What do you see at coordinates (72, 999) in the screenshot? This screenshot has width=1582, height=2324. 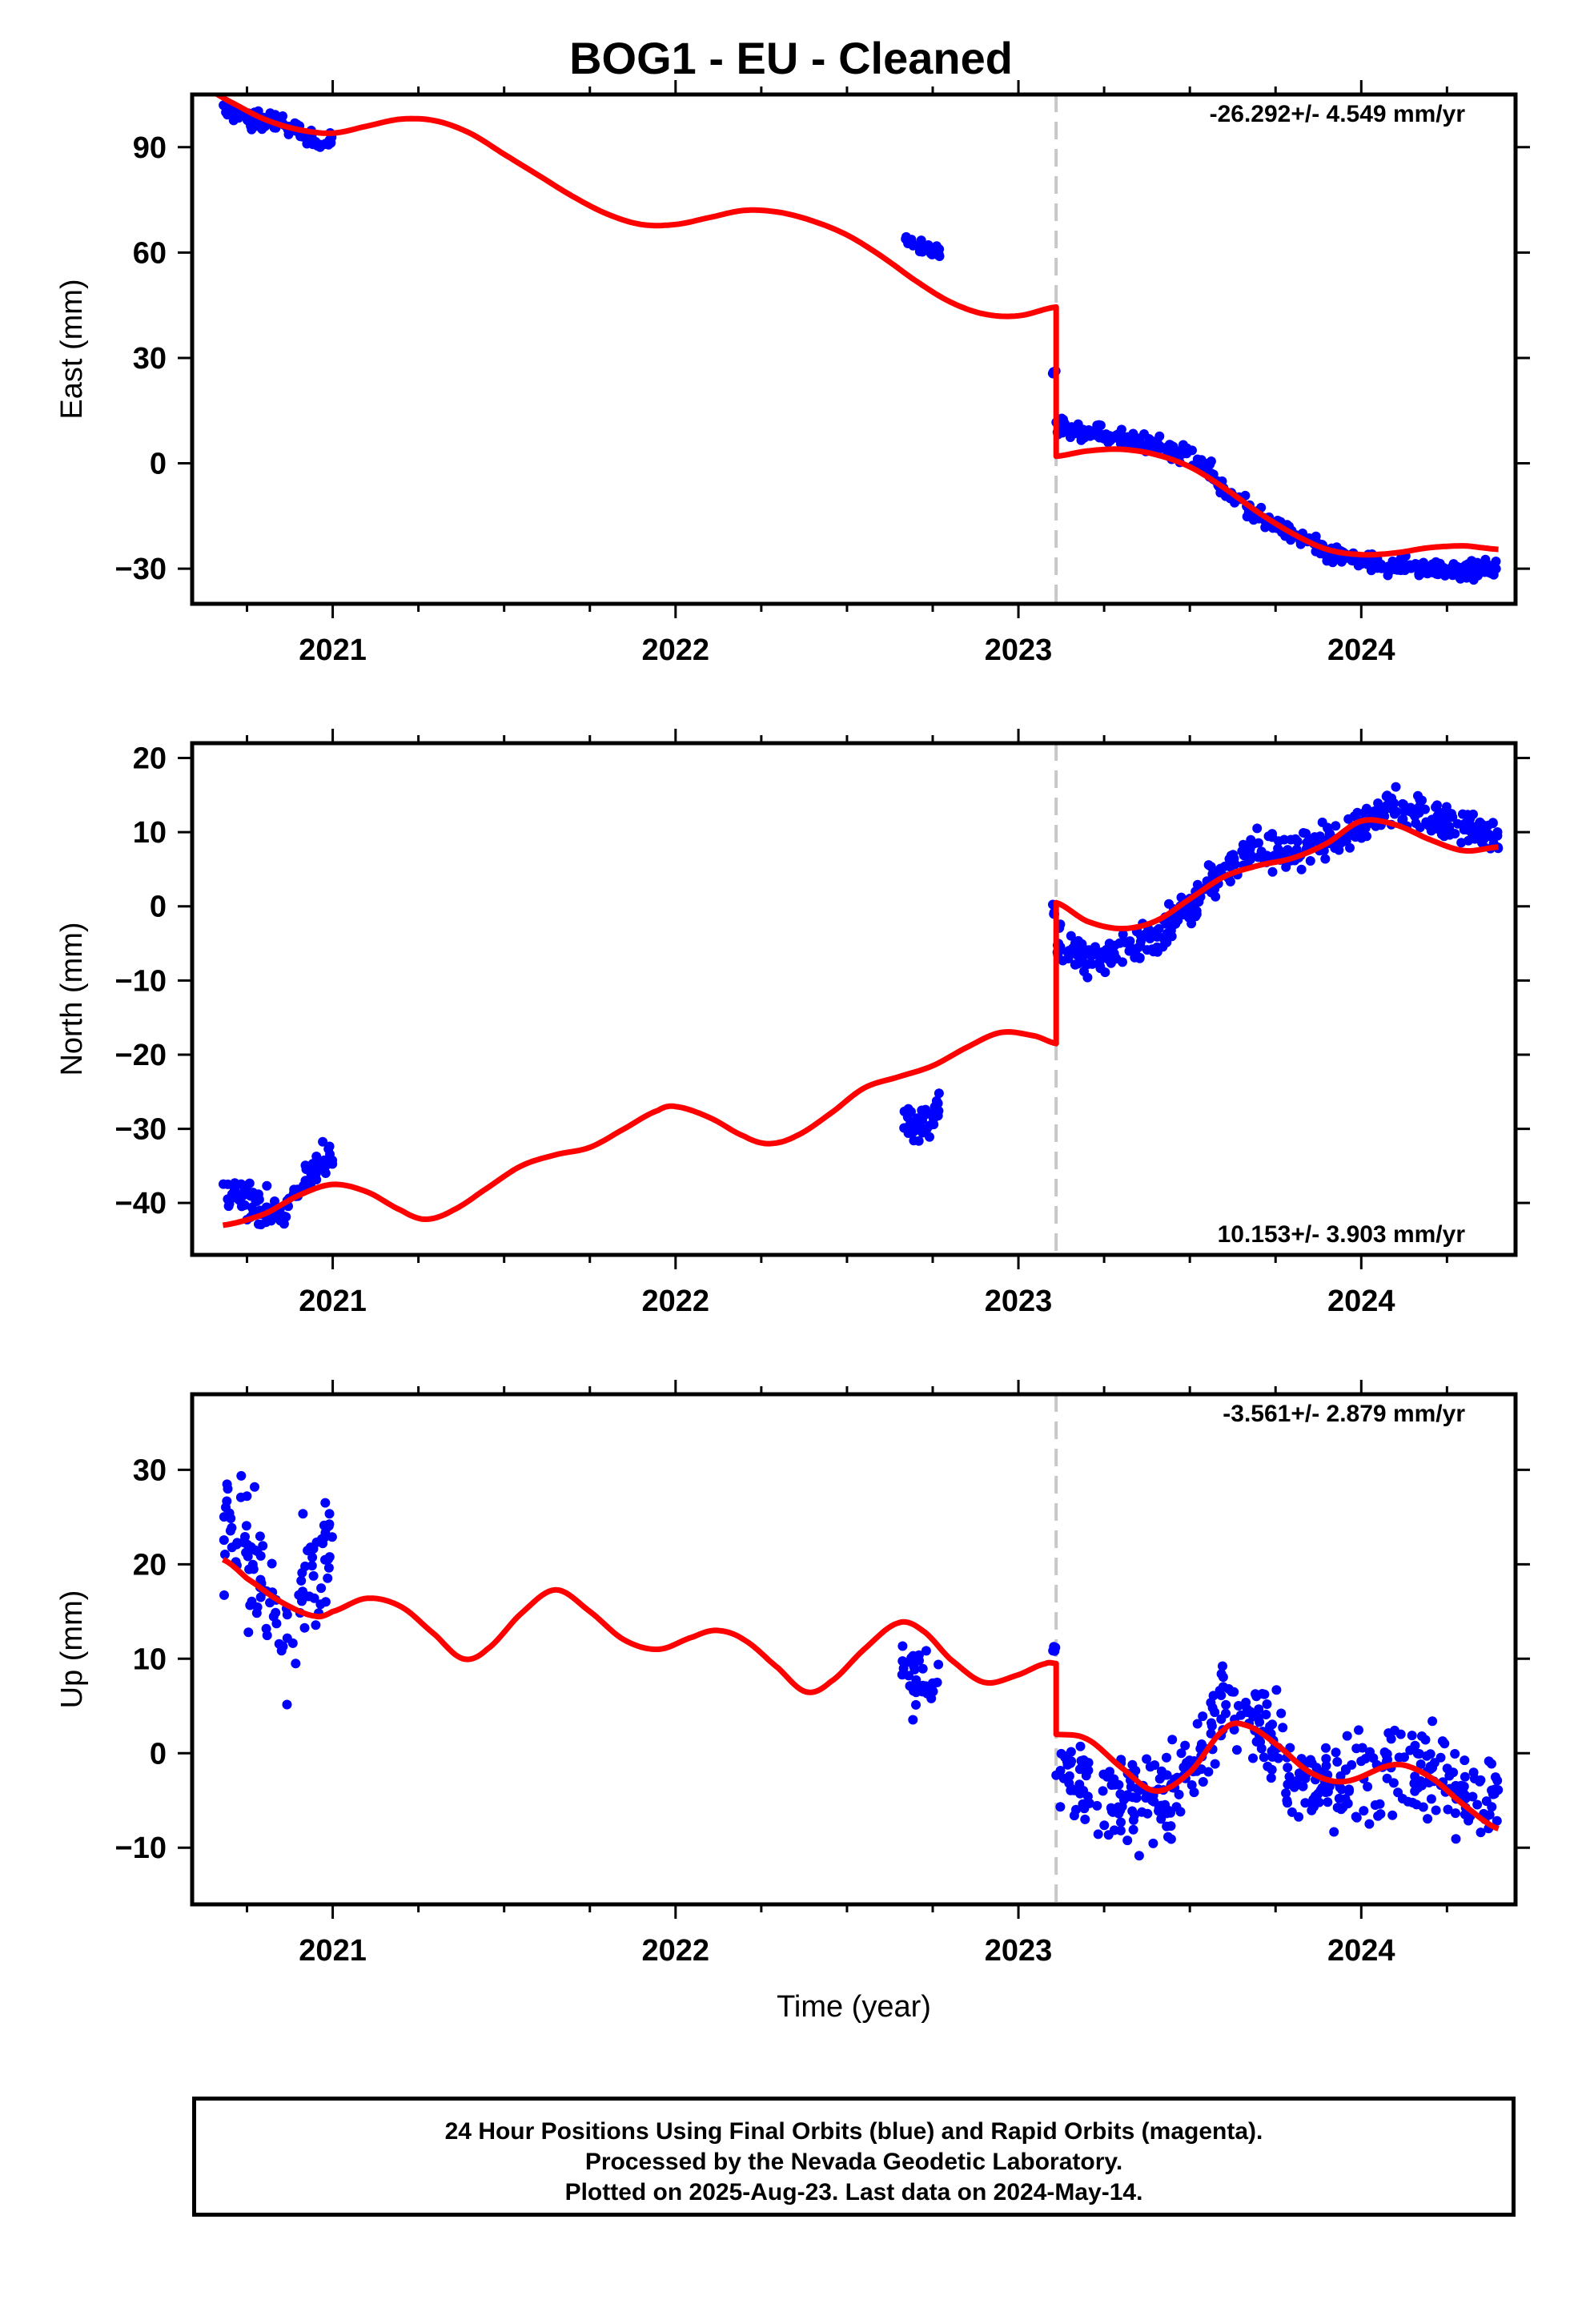 I see `north-y-axis-title: North (mm)` at bounding box center [72, 999].